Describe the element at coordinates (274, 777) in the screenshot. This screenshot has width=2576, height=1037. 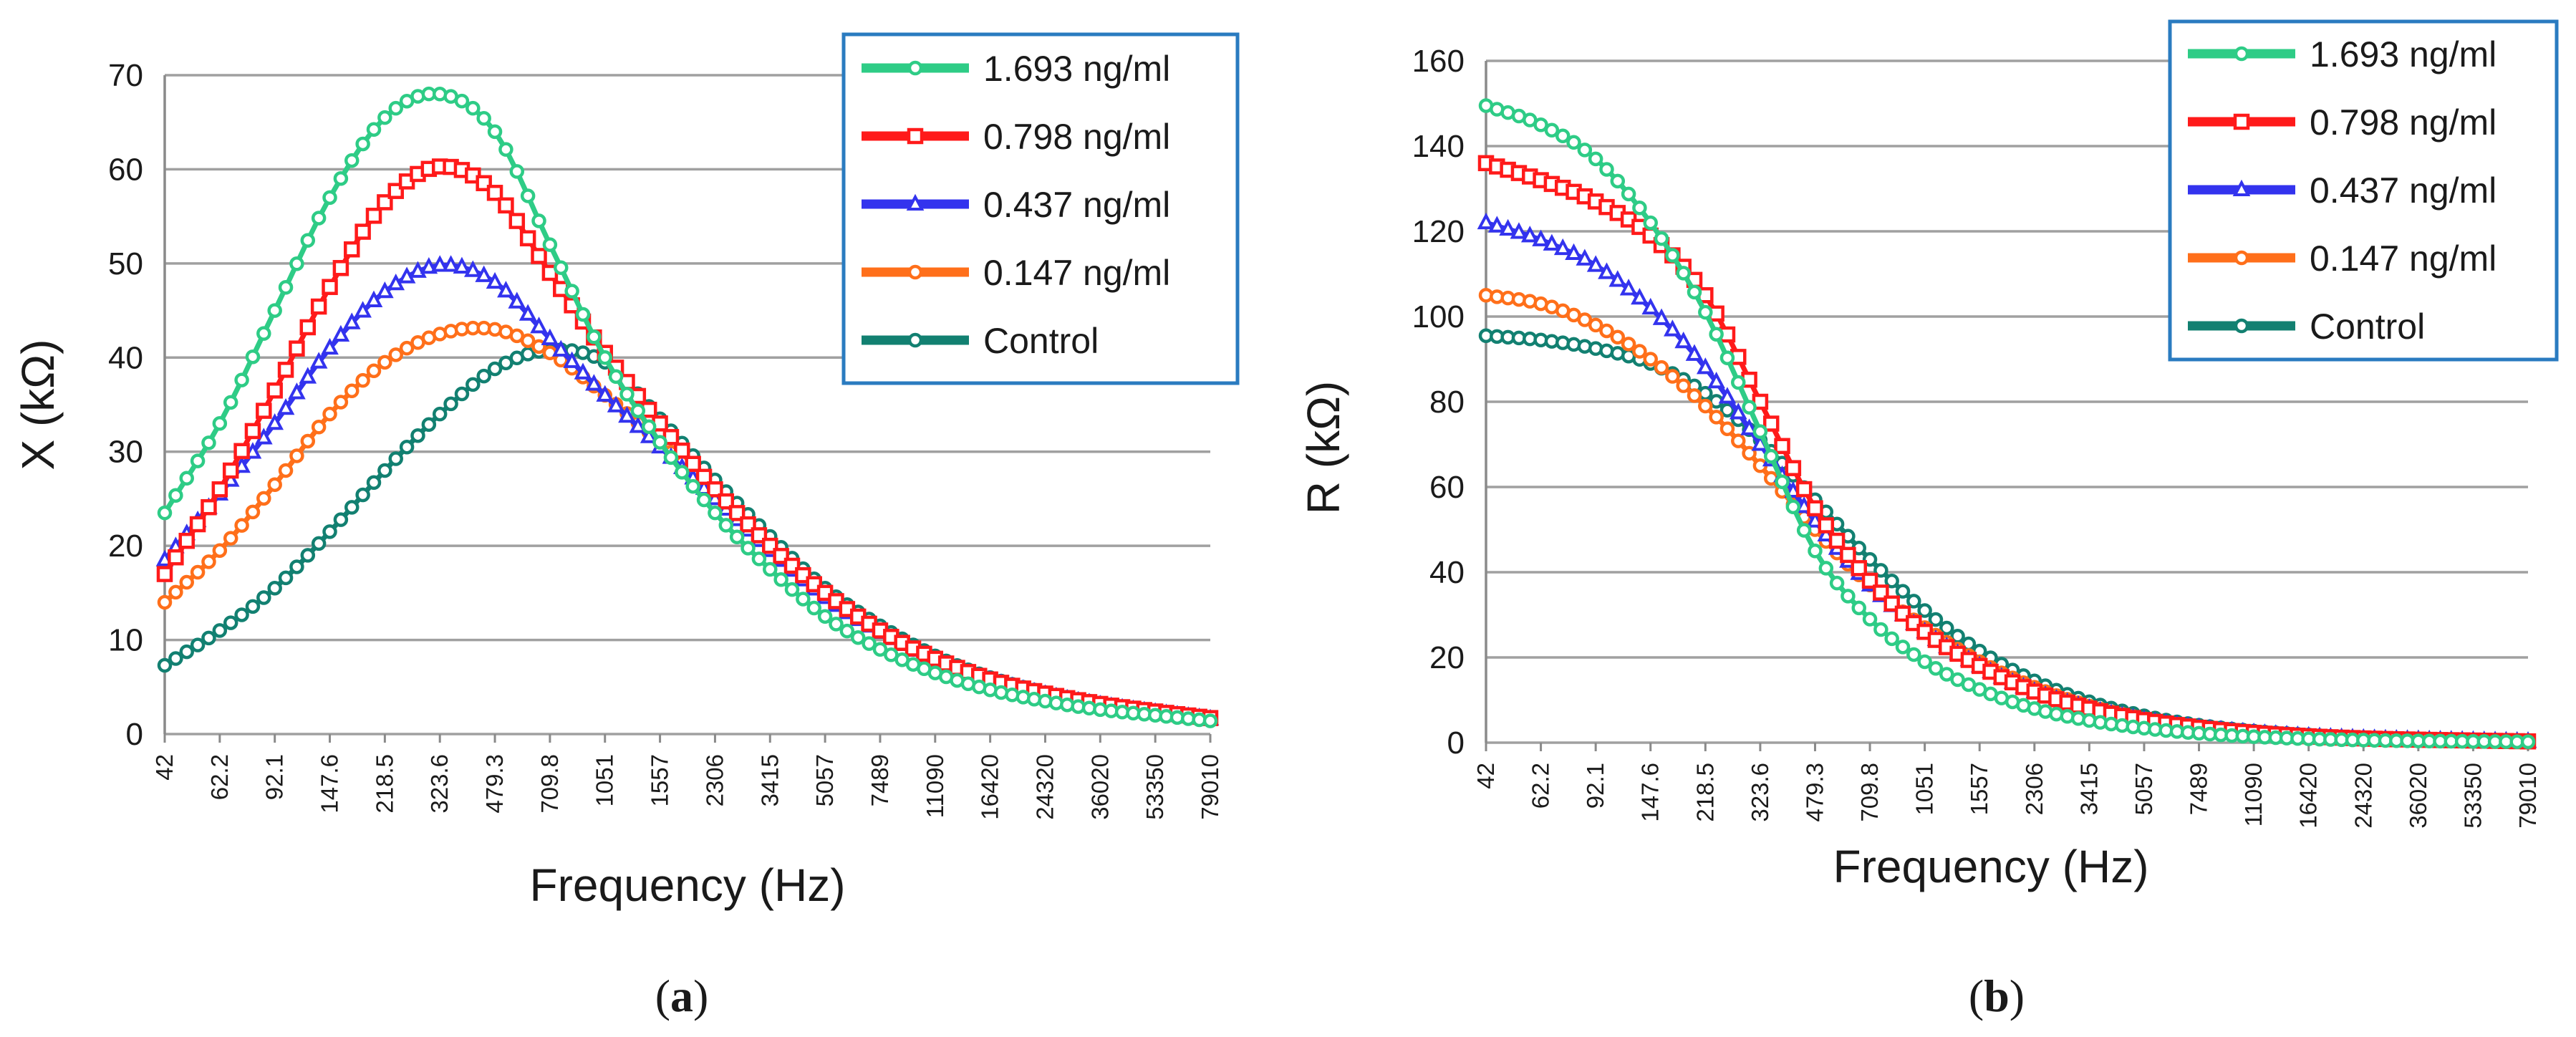
I see `x-tick-label: 92.1` at that location.